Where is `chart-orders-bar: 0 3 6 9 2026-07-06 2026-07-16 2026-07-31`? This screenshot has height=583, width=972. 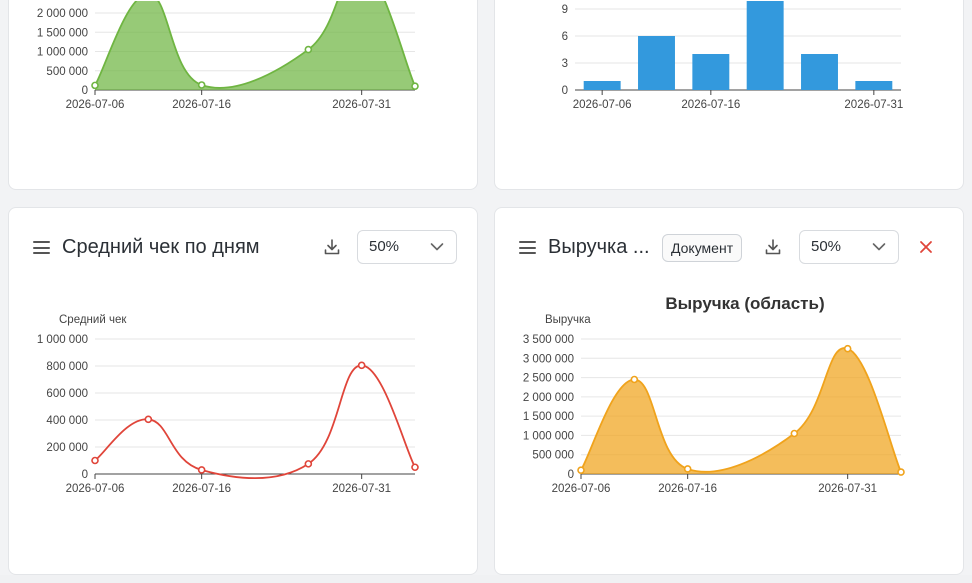
chart-orders-bar: 0 3 6 9 2026-07-06 2026-07-16 2026-07-31 is located at coordinates (732, 56).